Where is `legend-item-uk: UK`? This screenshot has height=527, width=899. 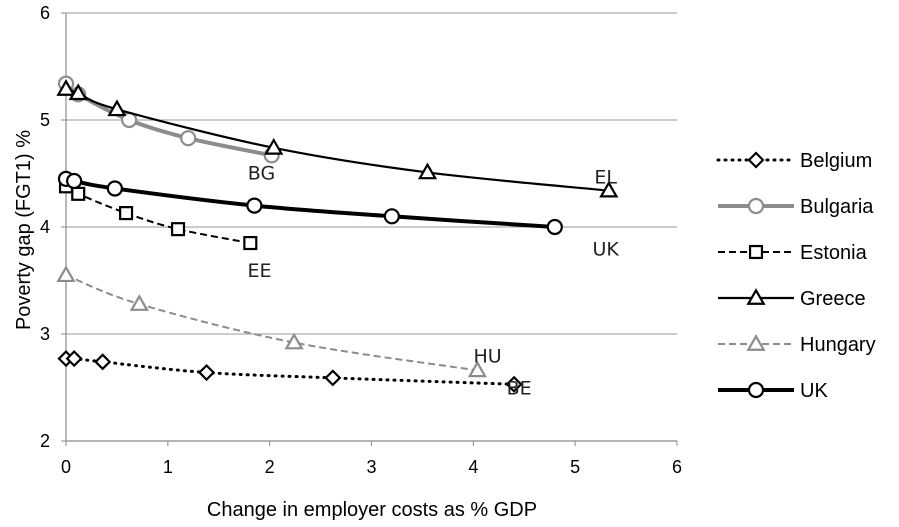 legend-item-uk: UK is located at coordinates (773, 391).